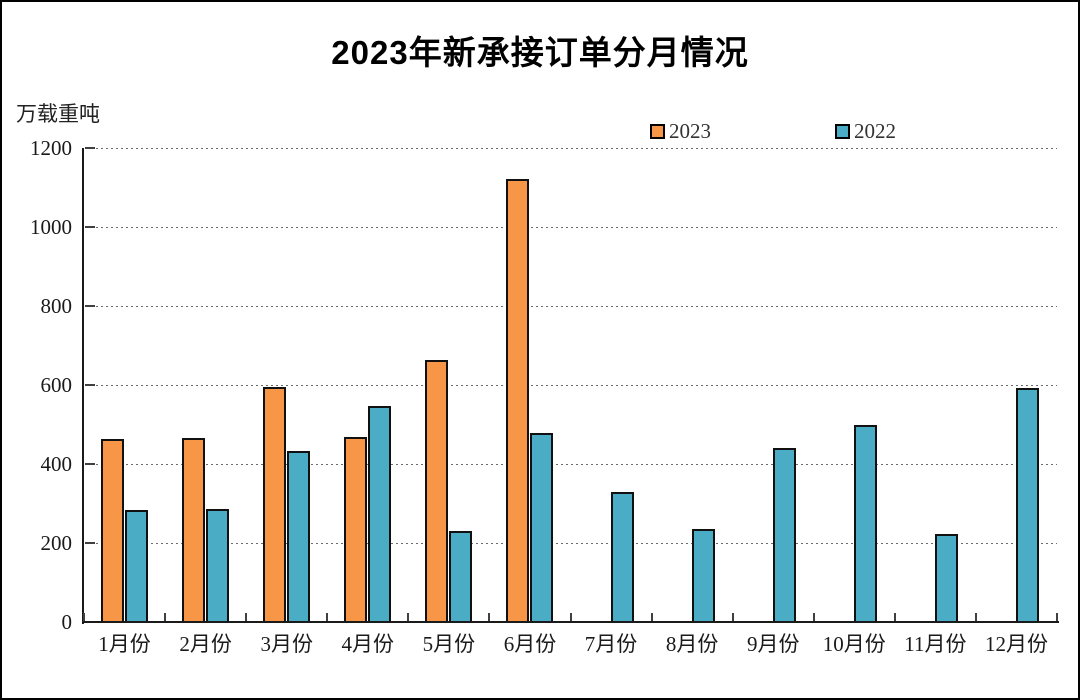 This screenshot has height=700, width=1080. What do you see at coordinates (56, 543) in the screenshot?
I see `y-tick-label-200: 200` at bounding box center [56, 543].